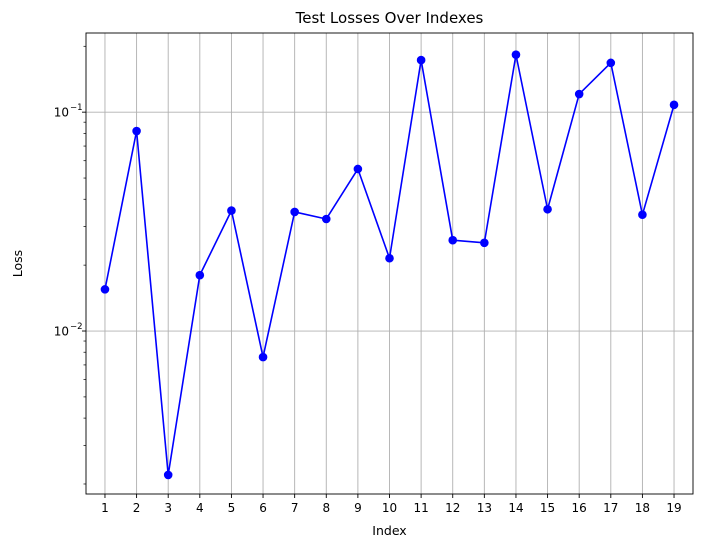  What do you see at coordinates (76, 108) in the screenshot?
I see `y-tick-exponent: −1` at bounding box center [76, 108].